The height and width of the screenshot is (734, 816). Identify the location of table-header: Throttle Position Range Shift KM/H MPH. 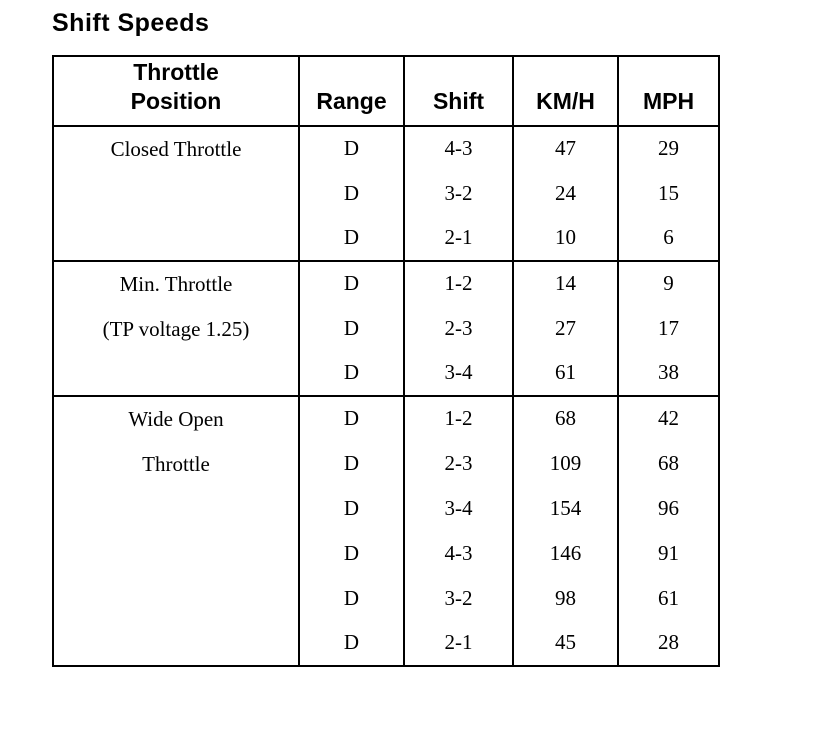
(386, 90).